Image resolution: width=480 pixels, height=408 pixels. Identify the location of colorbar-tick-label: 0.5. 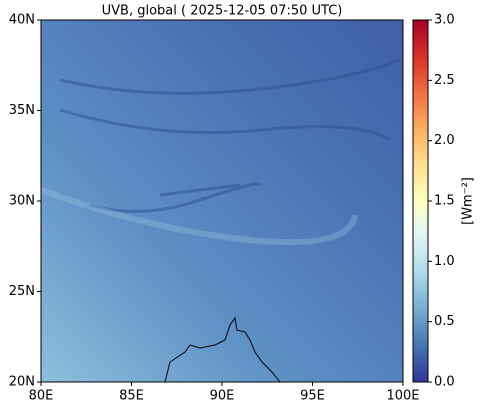
(444, 321).